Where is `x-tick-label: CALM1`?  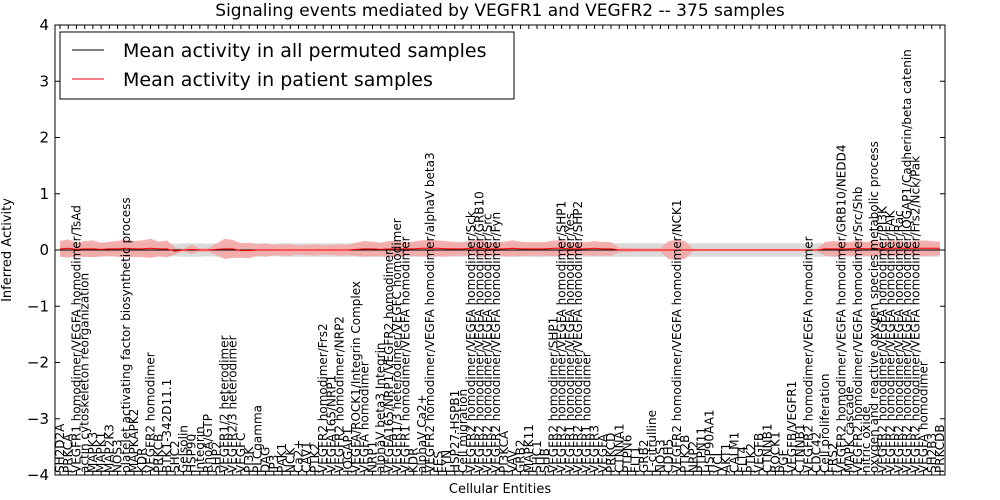
x-tick-label: CALM1 is located at coordinates (734, 452).